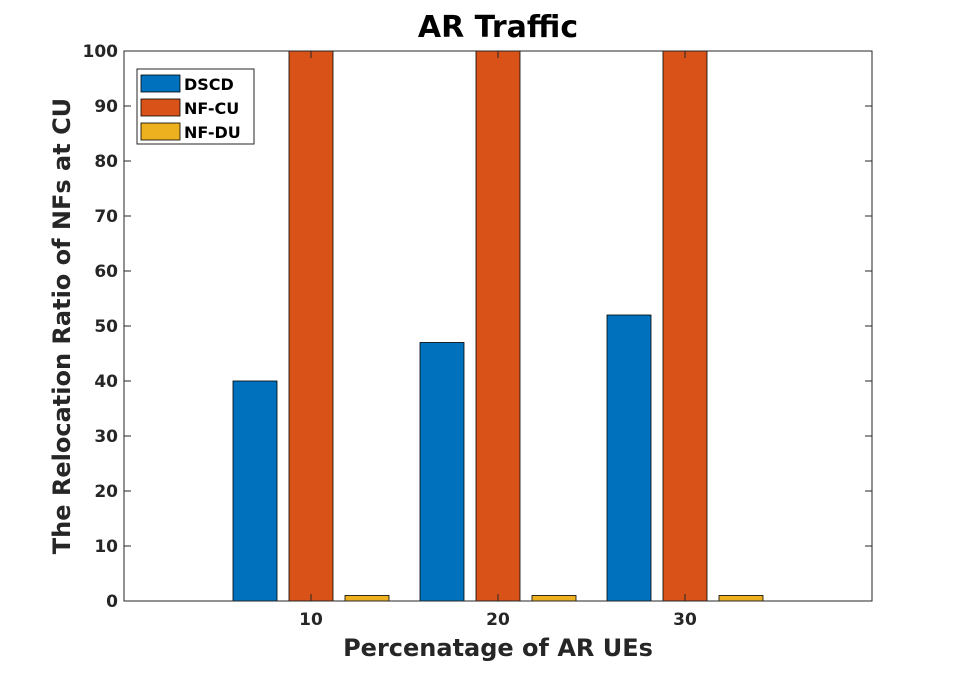 Image resolution: width=965 pixels, height=675 pixels. I want to click on legend-label-nf-du: NF-DU, so click(212, 132).